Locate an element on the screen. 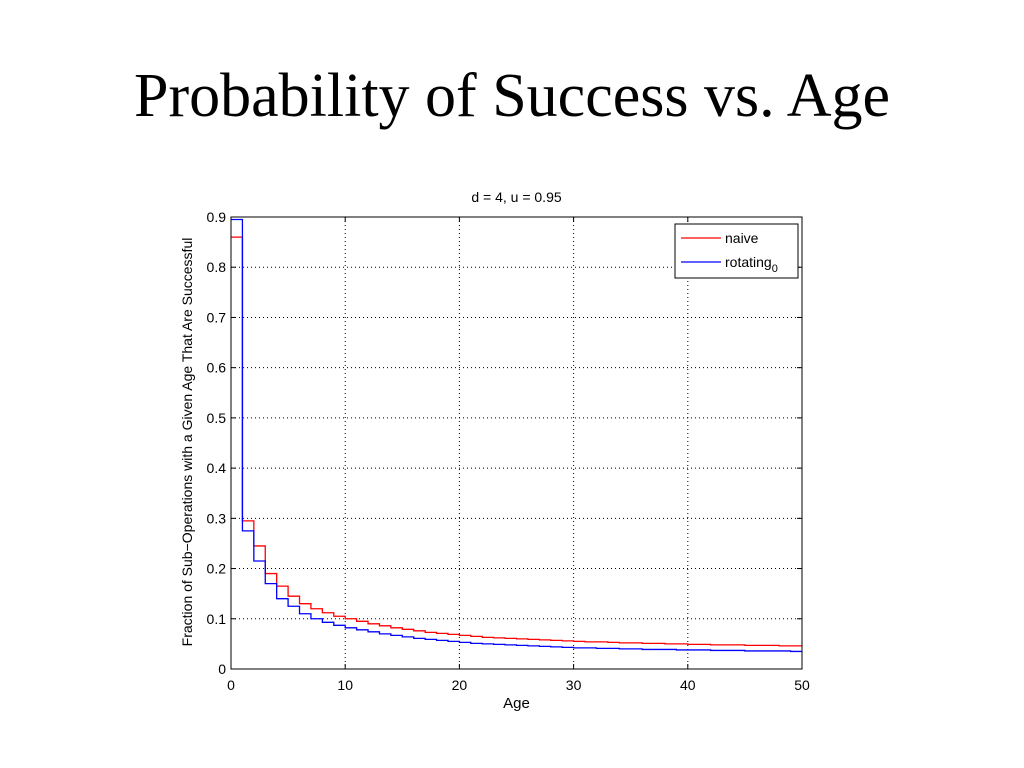 This screenshot has height=768, width=1024. y-tick-label: 0.9 is located at coordinates (217, 217).